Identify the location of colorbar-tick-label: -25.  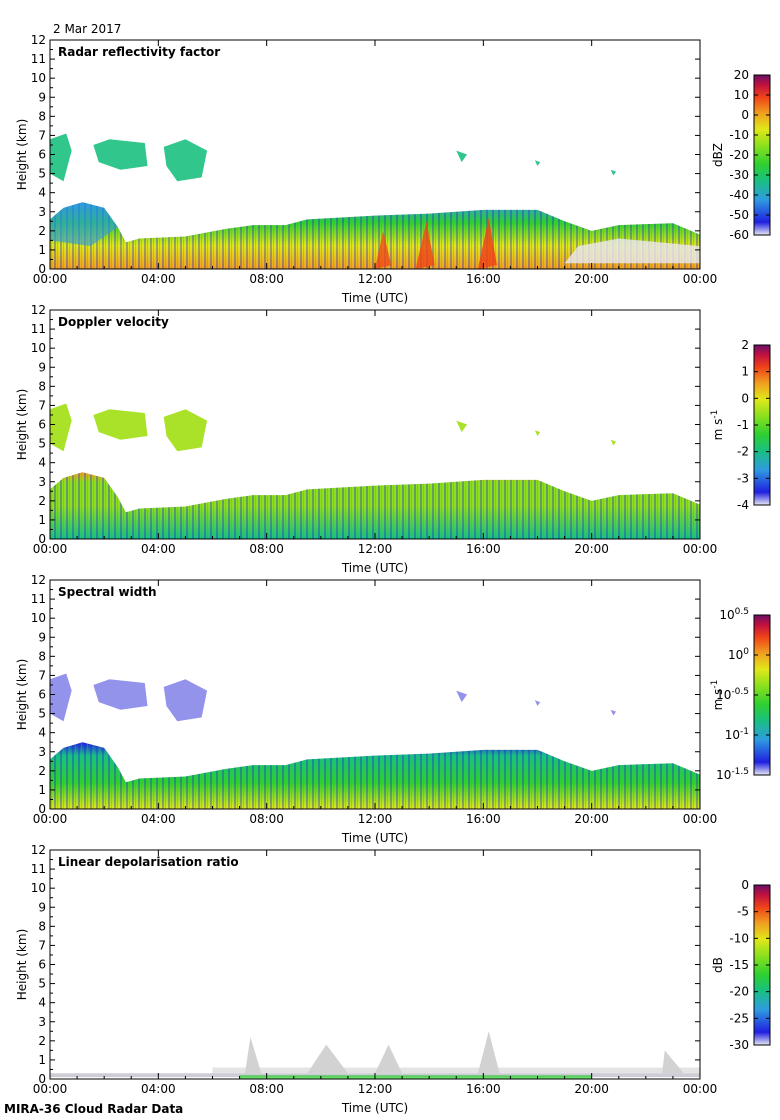
(739, 1018).